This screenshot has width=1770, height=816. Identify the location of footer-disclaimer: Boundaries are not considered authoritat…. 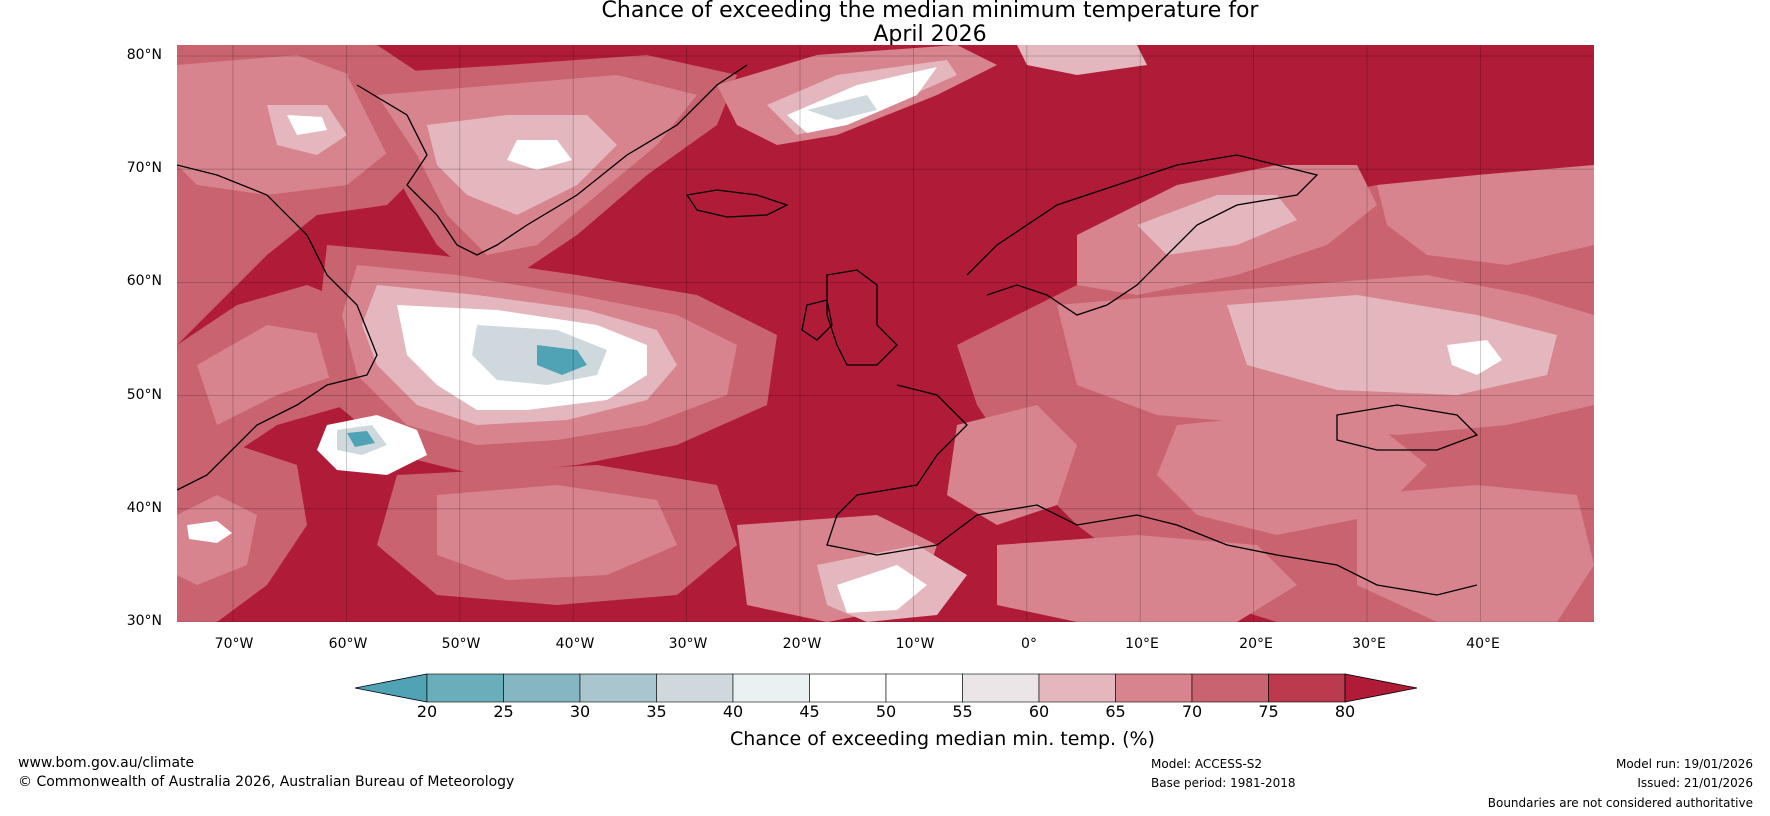
(1620, 803).